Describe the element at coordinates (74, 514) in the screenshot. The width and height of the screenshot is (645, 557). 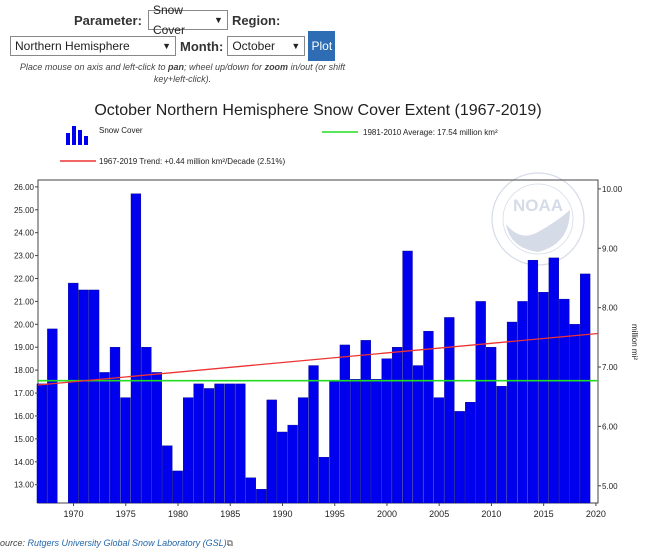
I see `x-tick-label: 1970` at that location.